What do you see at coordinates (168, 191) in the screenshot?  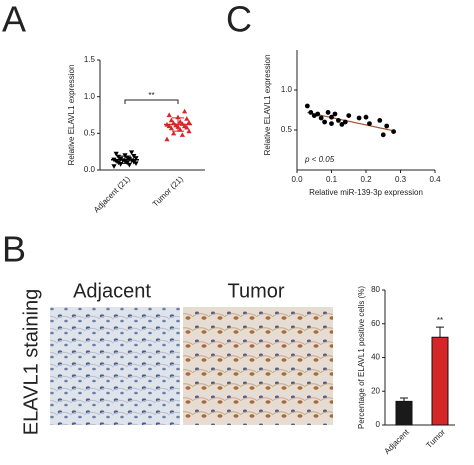 I see `x-tick-label: Tumor (21)` at bounding box center [168, 191].